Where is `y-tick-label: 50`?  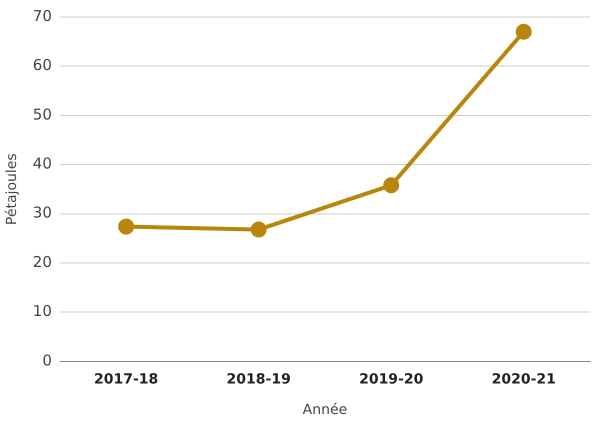
y-tick-label: 50 is located at coordinates (42, 114).